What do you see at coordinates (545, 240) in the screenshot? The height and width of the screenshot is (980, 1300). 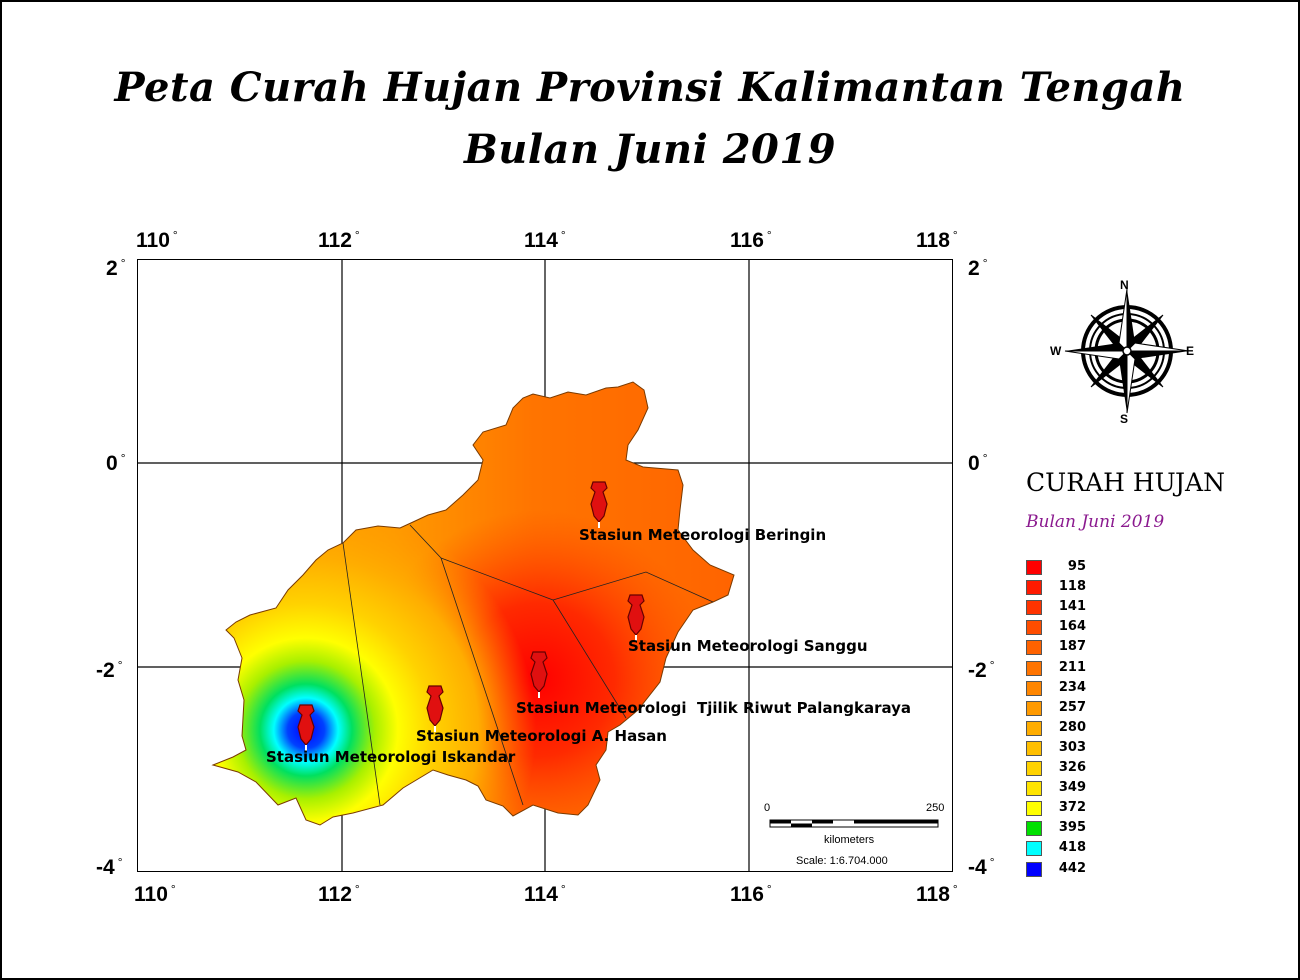 I see `lon-tick-top-114: 114 °` at bounding box center [545, 240].